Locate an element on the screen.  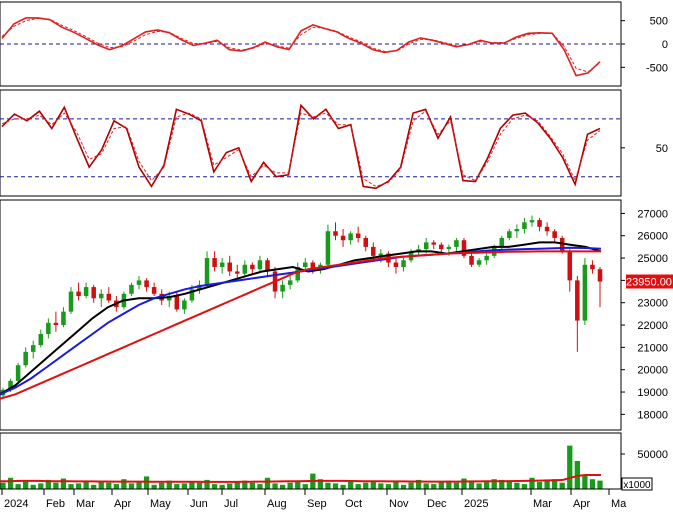
x-tick-label: Nov is located at coordinates (399, 504).